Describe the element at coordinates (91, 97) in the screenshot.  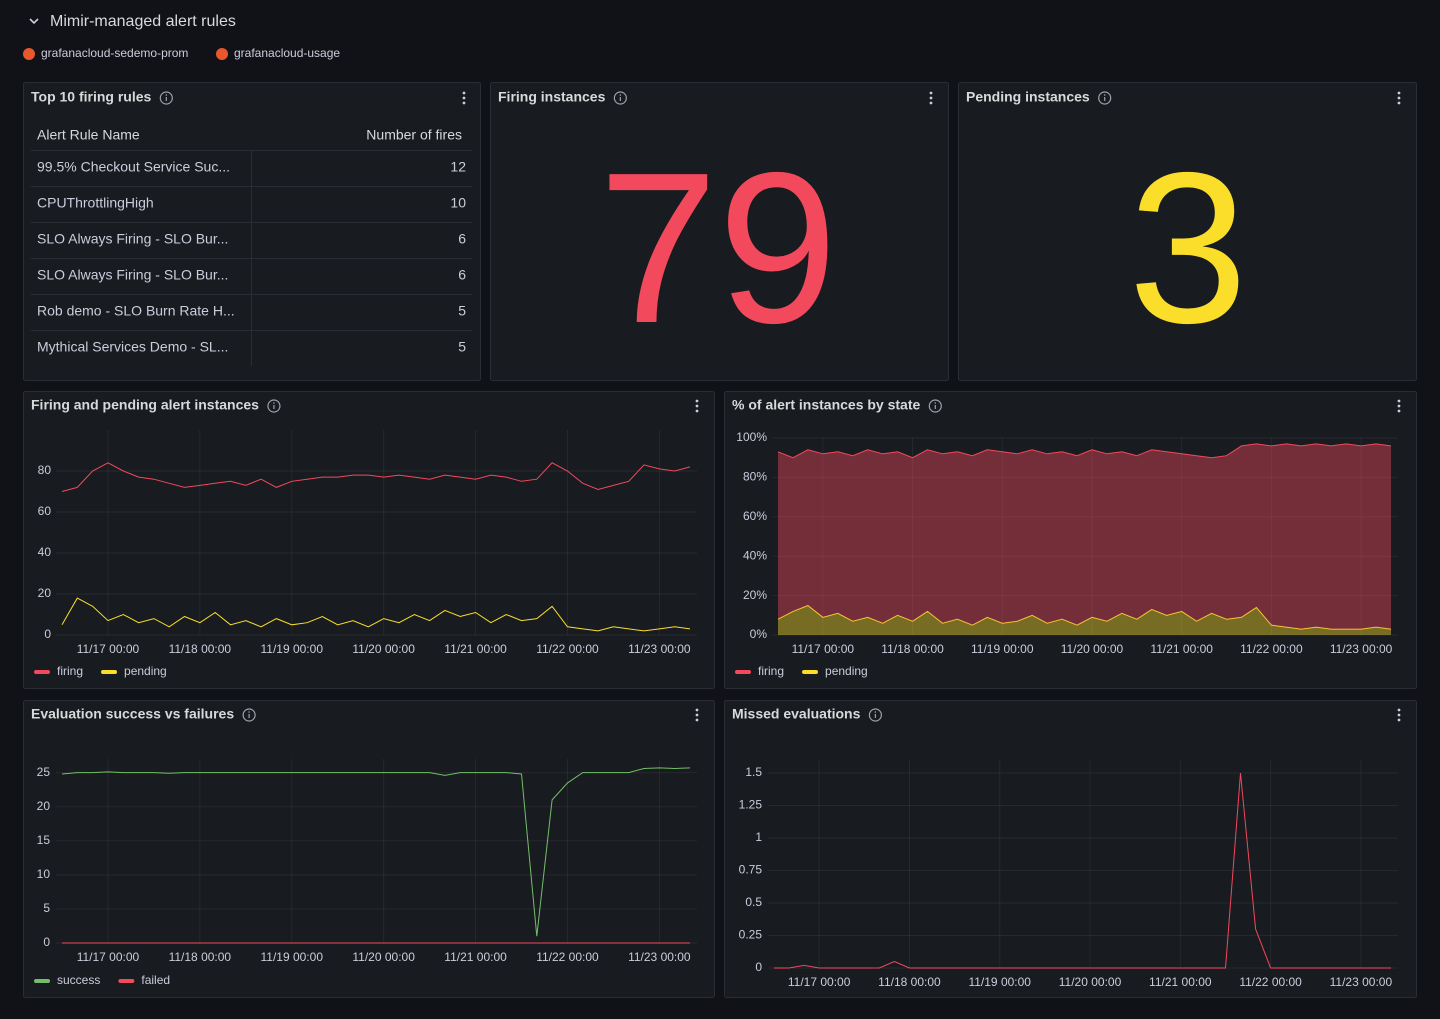
I see `panel-title: Top 10 firing rules` at that location.